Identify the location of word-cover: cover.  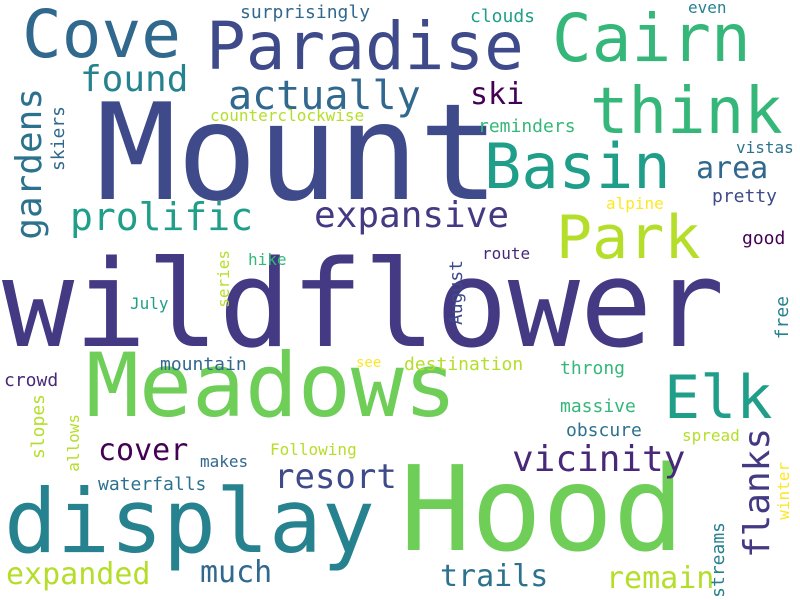
(143, 450).